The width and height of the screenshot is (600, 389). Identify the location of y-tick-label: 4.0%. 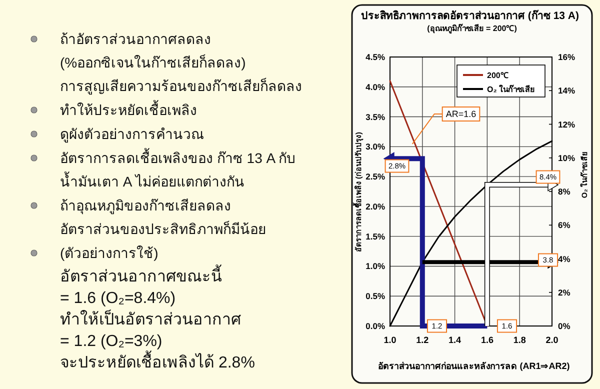
(376, 87).